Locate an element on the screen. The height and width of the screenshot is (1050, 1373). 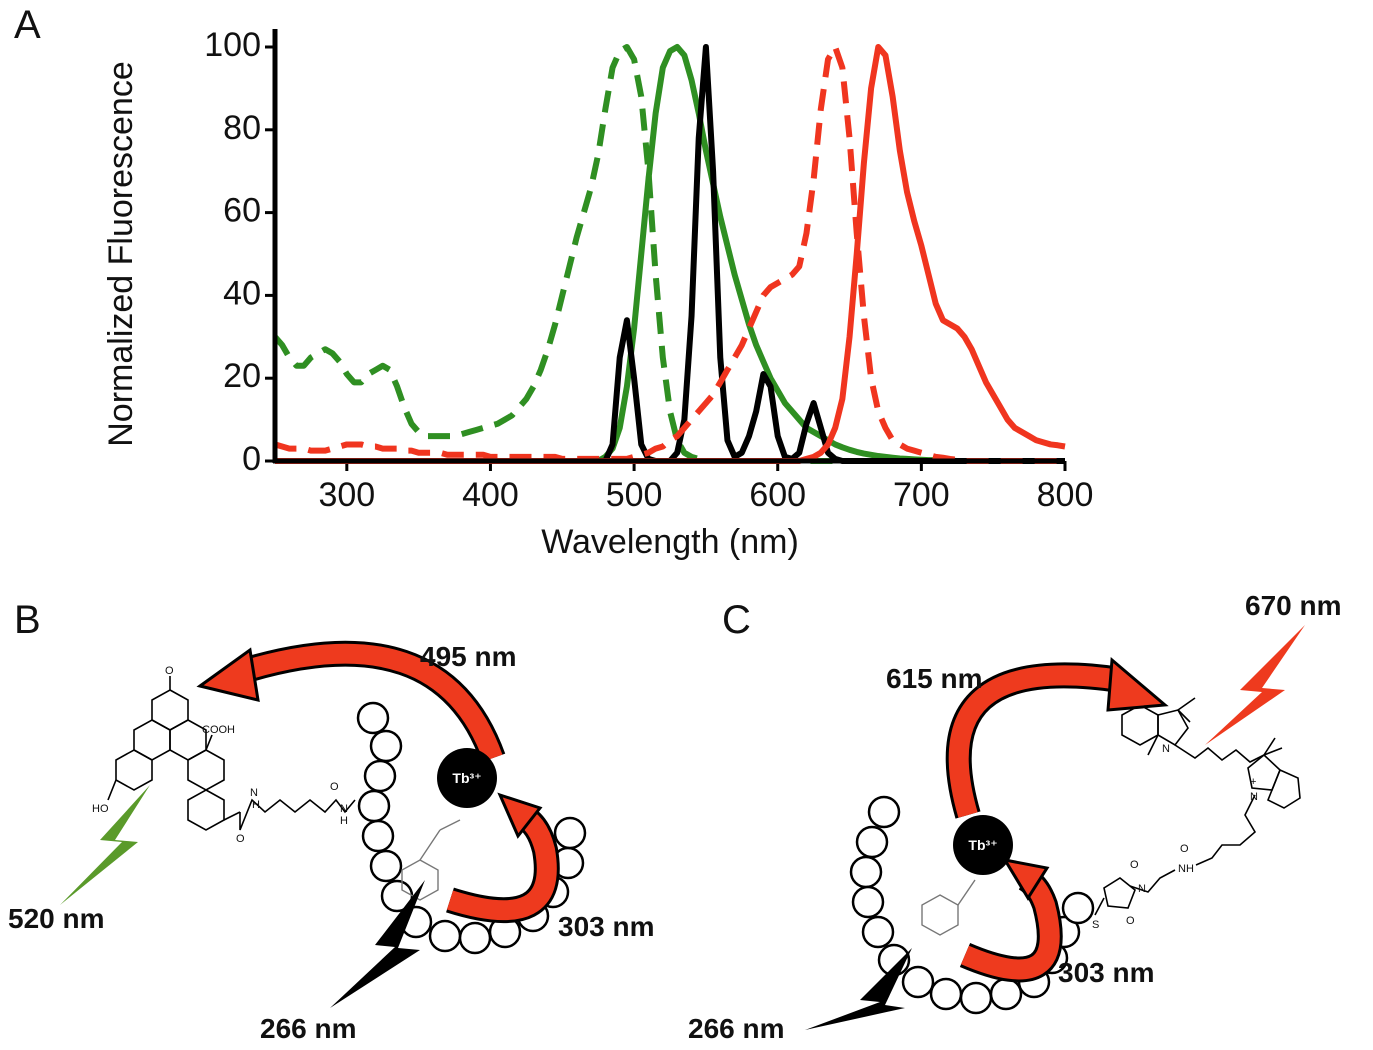
panel-label: C is located at coordinates (736, 620).